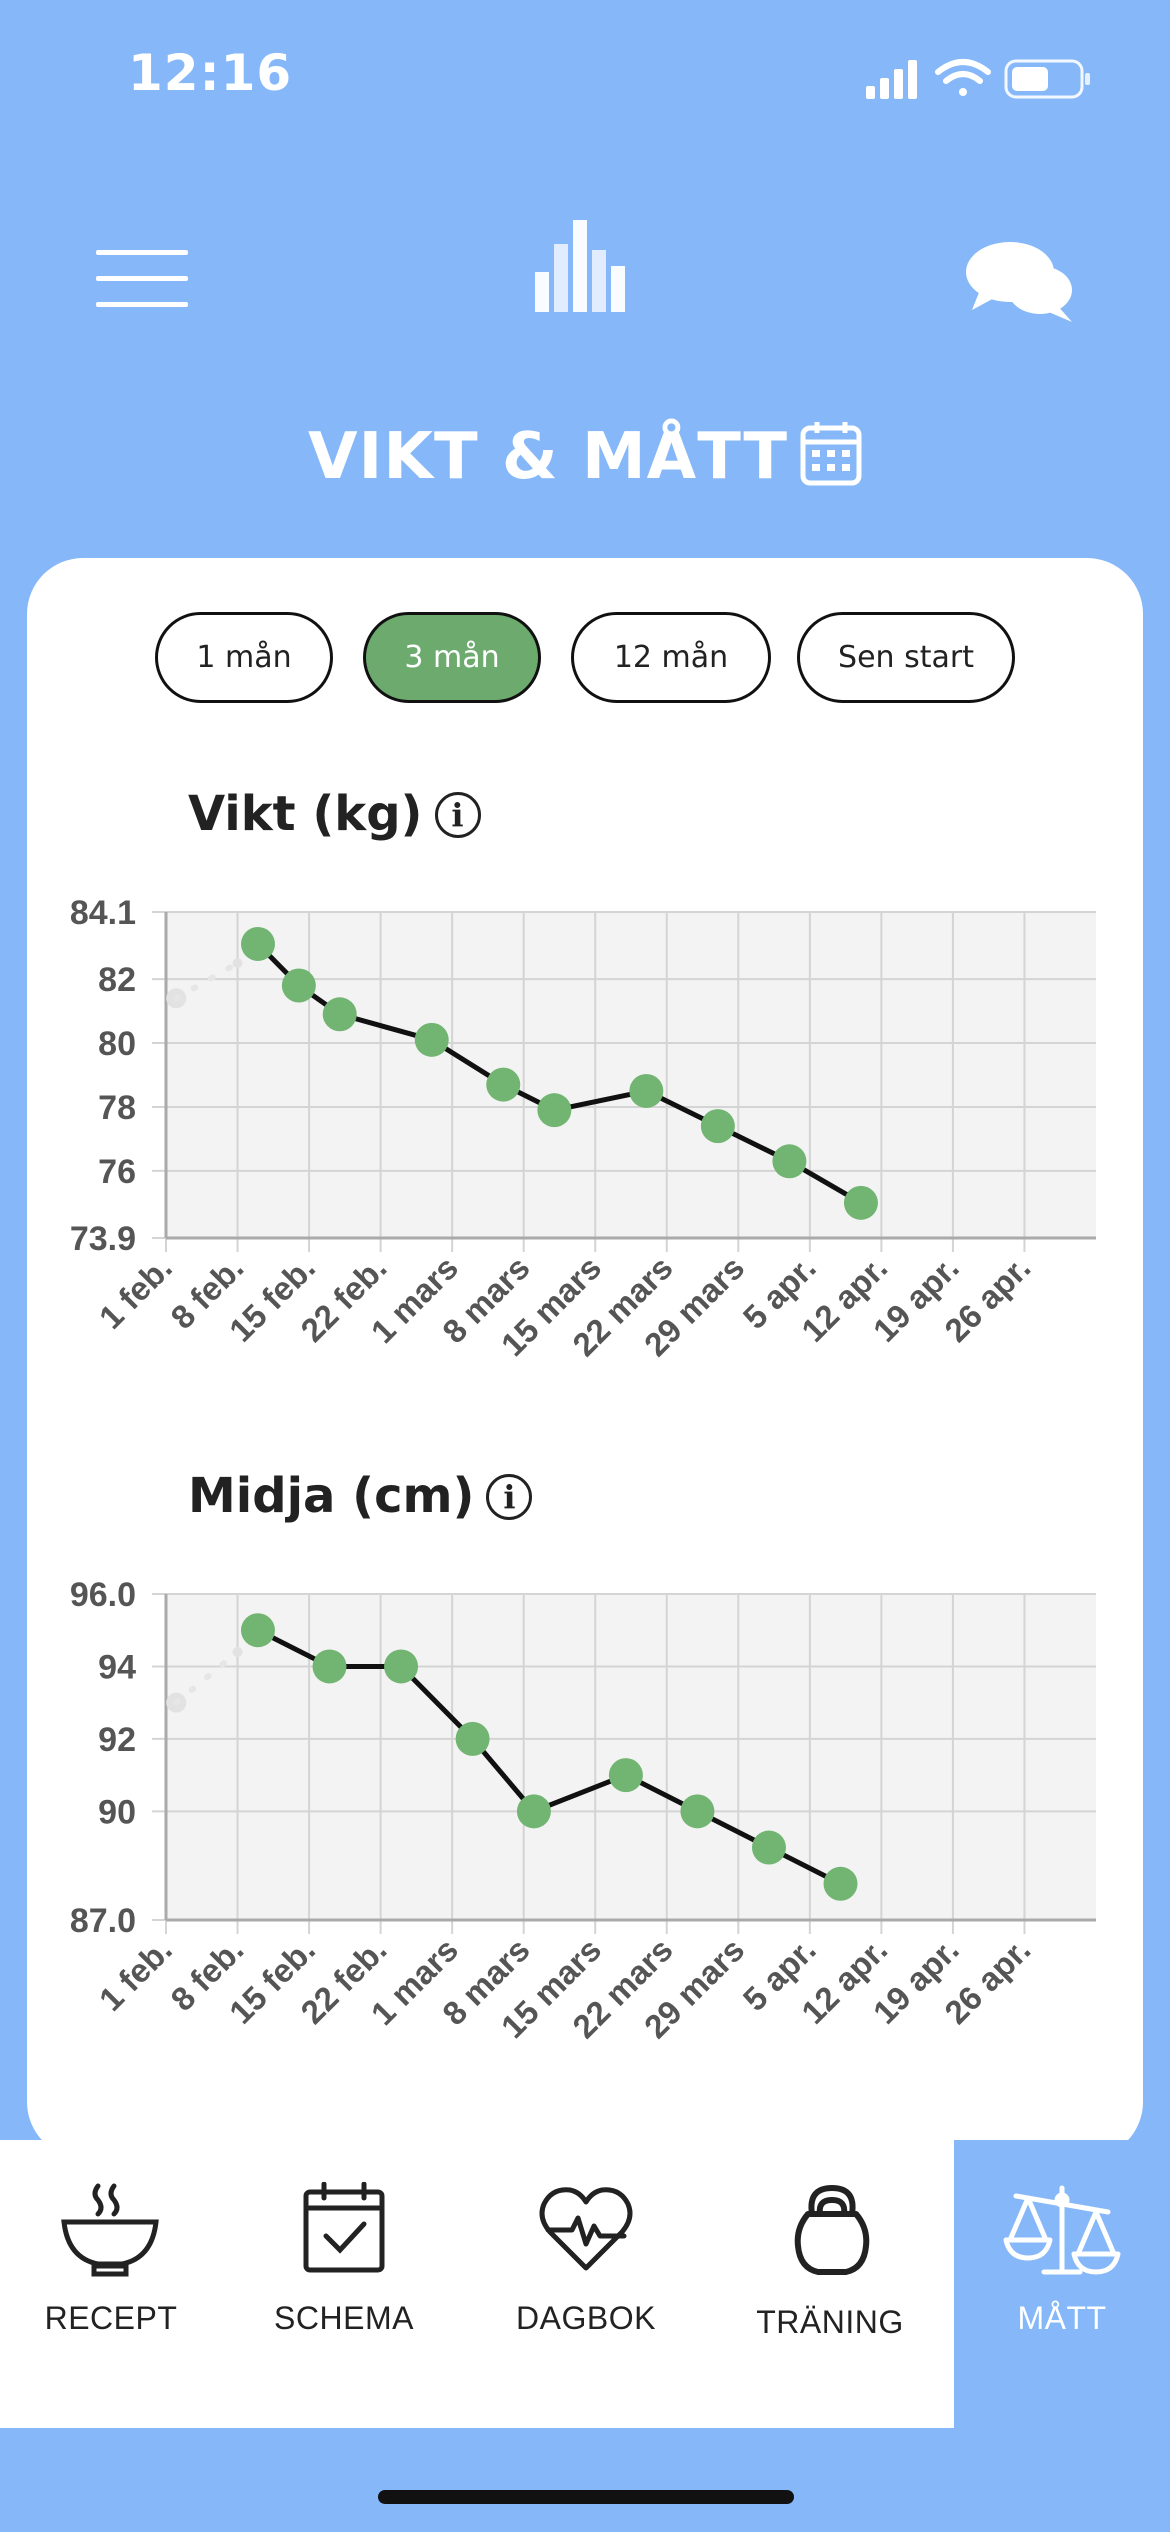  I want to click on hamburger-menu-icon, so click(142, 278).